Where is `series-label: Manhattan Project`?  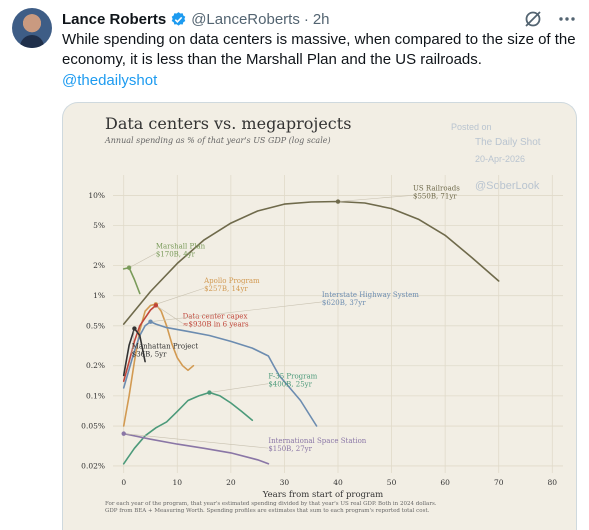 series-label: Manhattan Project is located at coordinates (165, 347).